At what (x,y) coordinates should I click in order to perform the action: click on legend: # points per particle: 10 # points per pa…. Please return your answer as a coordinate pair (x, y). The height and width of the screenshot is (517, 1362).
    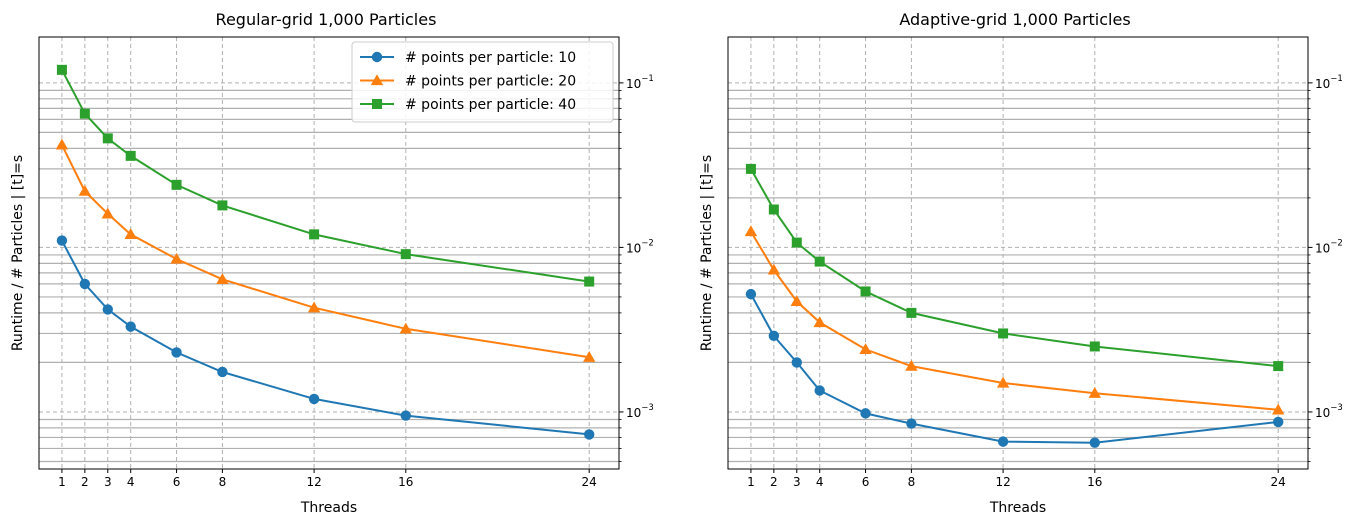
    Looking at the image, I should click on (482, 82).